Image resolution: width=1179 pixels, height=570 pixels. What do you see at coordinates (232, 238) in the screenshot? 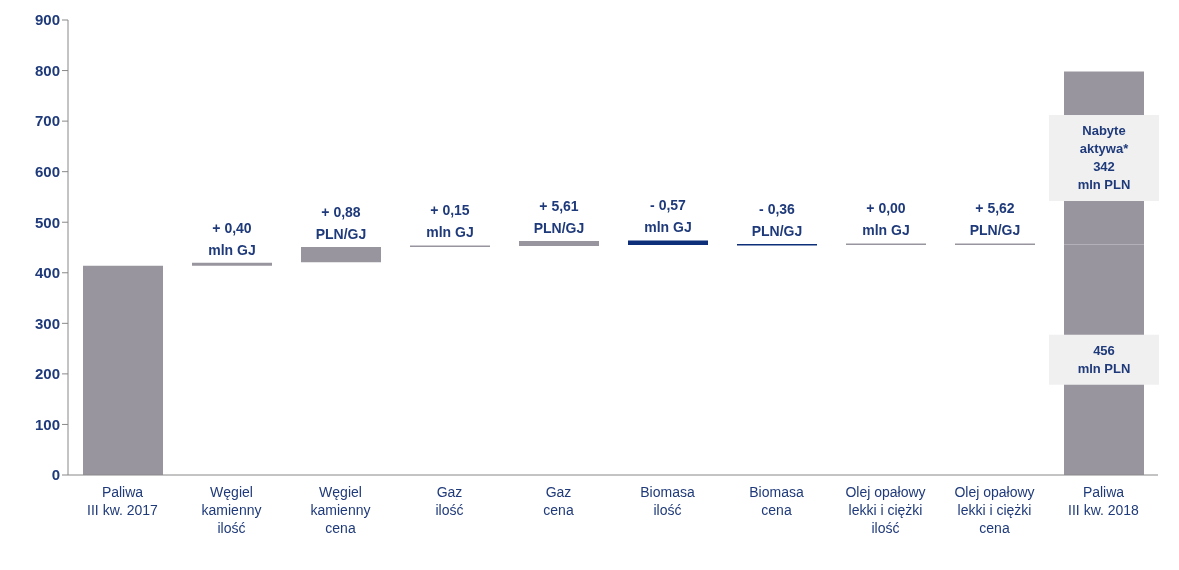
I see `annotation: + 0,40 mln GJ` at bounding box center [232, 238].